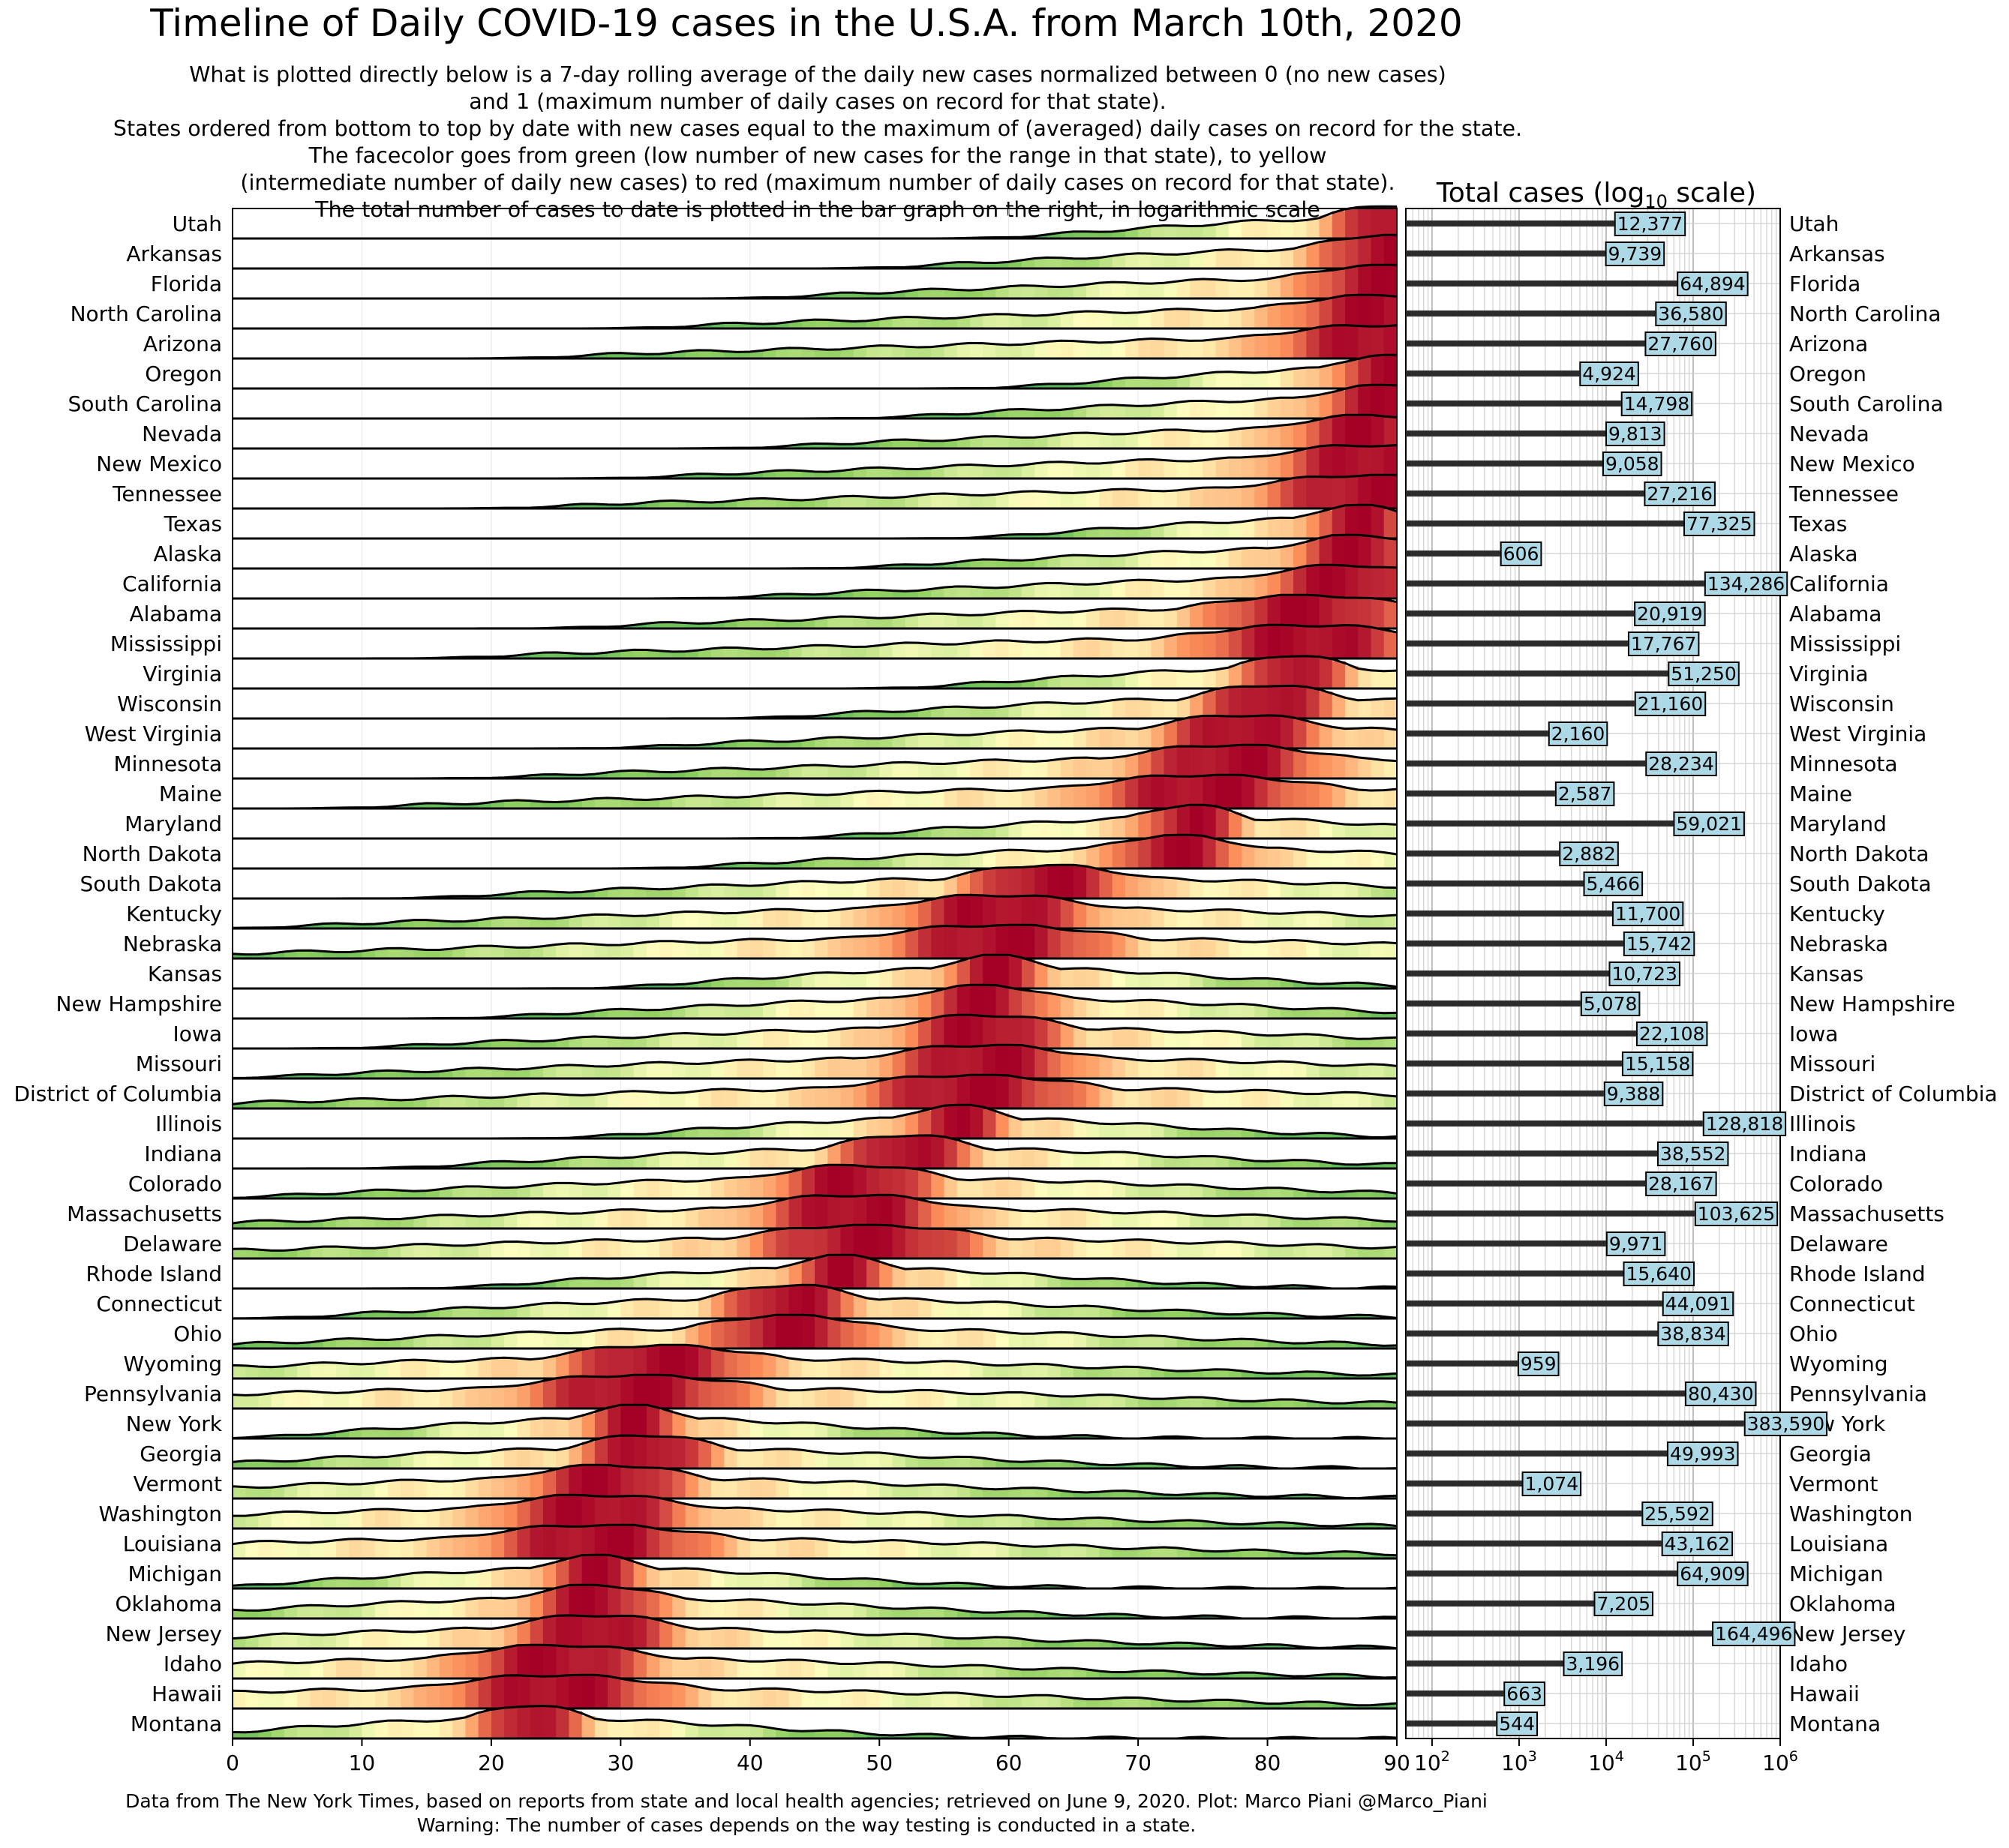 The height and width of the screenshot is (1848, 2009). Describe the element at coordinates (1635, 434) in the screenshot. I see `total-value-label: 9,813` at that location.